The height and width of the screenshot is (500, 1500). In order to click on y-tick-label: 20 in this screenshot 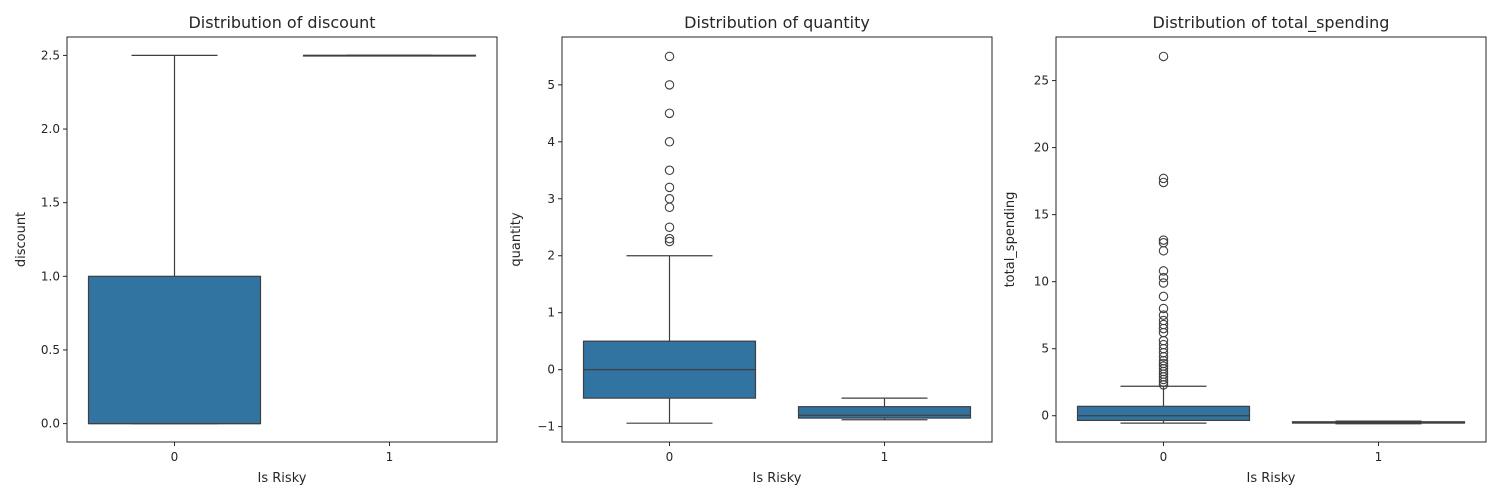, I will do `click(1041, 148)`.